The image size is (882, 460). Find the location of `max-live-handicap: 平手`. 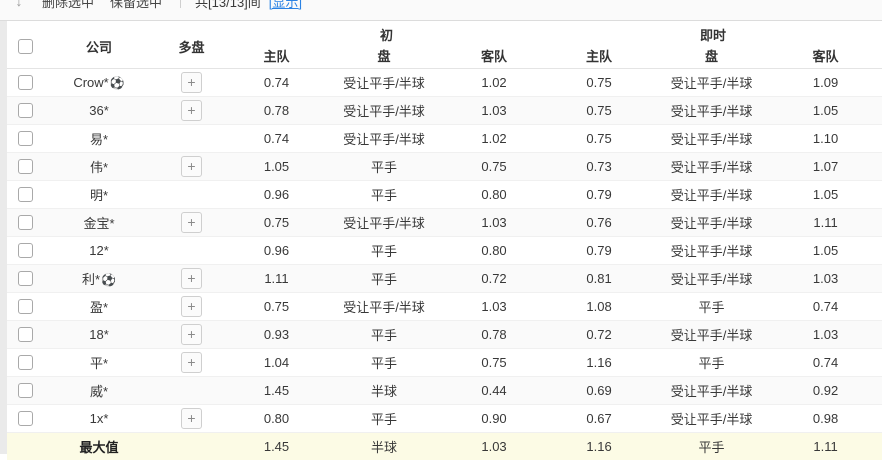

max-live-handicap: 平手 is located at coordinates (712, 445).